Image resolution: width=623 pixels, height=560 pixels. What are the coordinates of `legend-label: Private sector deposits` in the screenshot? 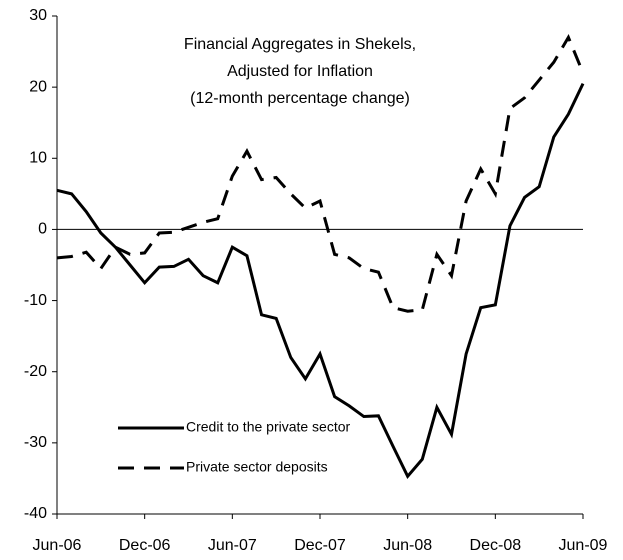 It's located at (257, 467).